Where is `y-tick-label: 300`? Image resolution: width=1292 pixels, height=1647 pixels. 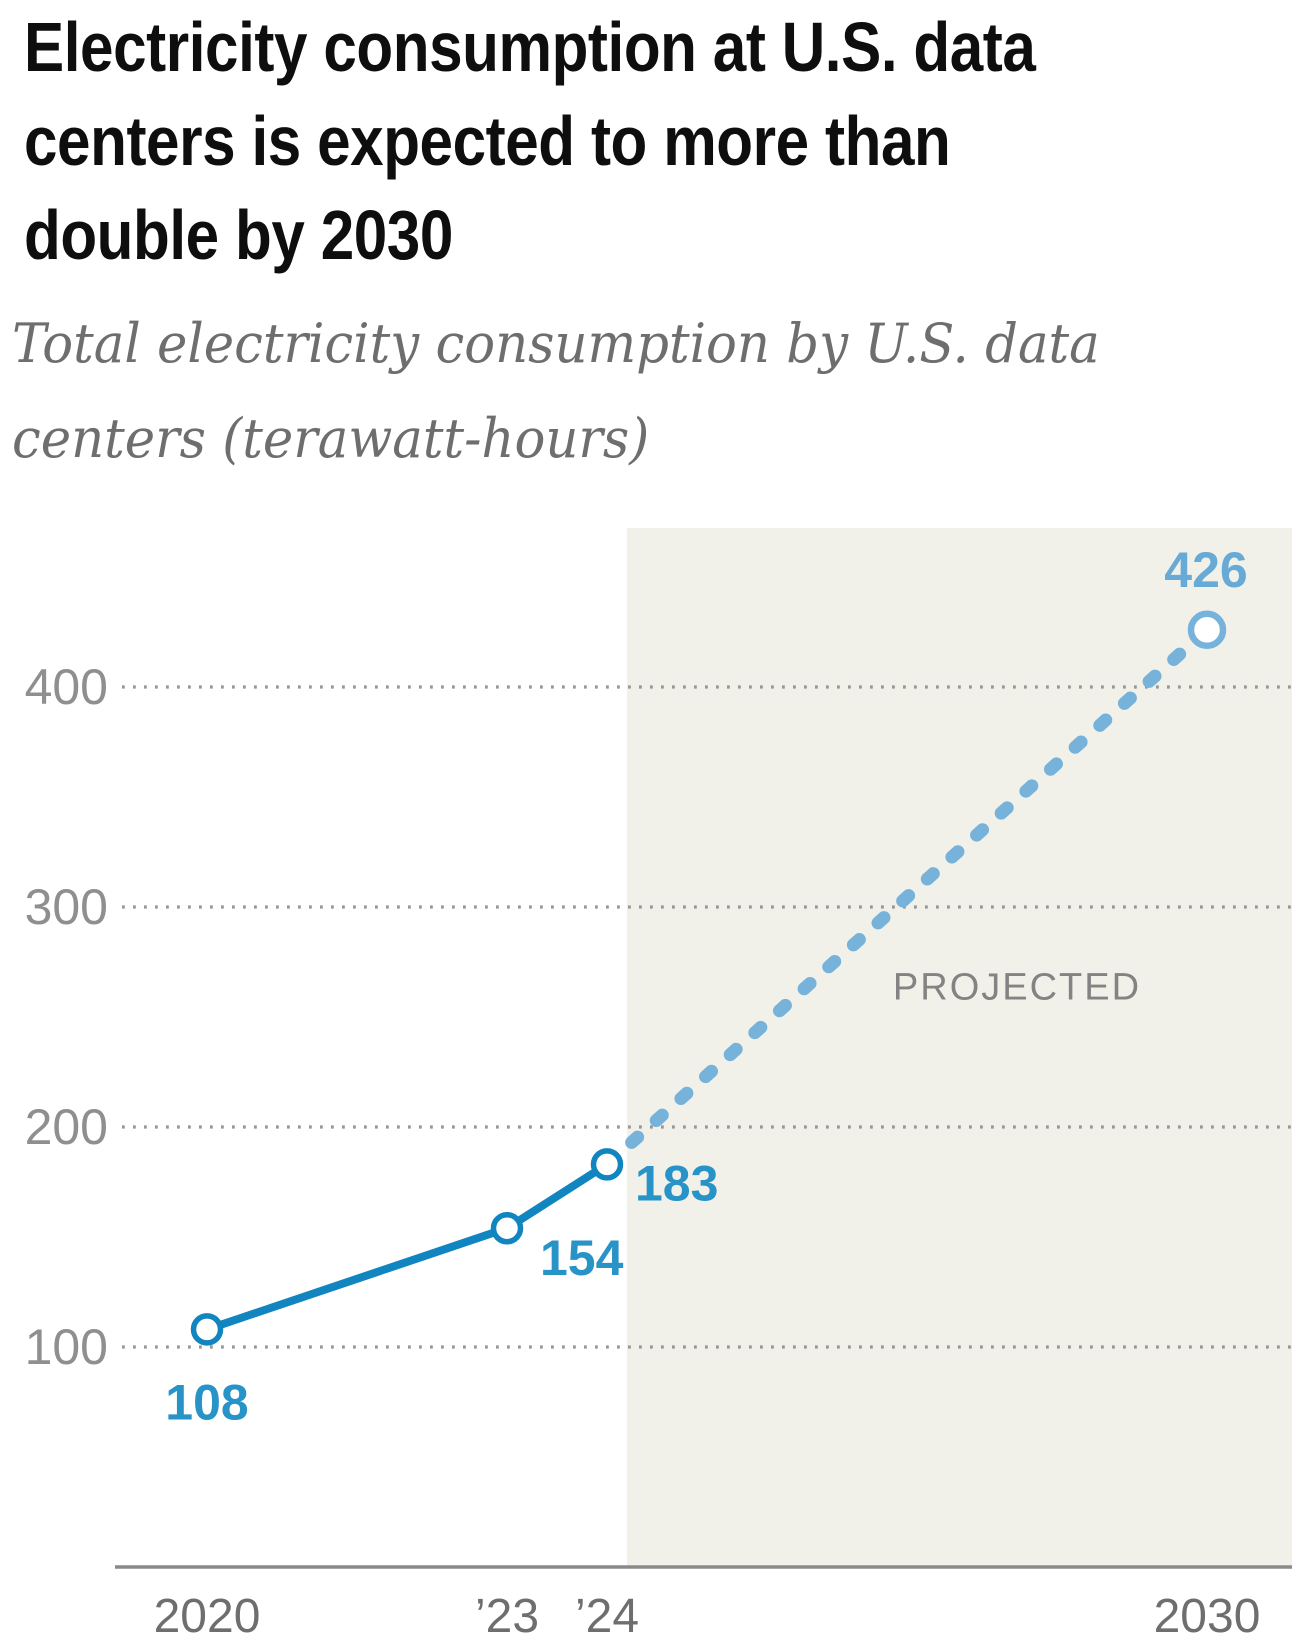
y-tick-label: 300 is located at coordinates (66, 907).